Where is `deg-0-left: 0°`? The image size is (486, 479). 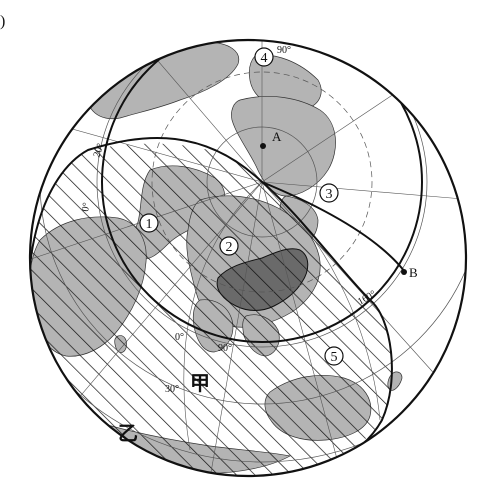
deg-0-left: 0° is located at coordinates (86, 207).